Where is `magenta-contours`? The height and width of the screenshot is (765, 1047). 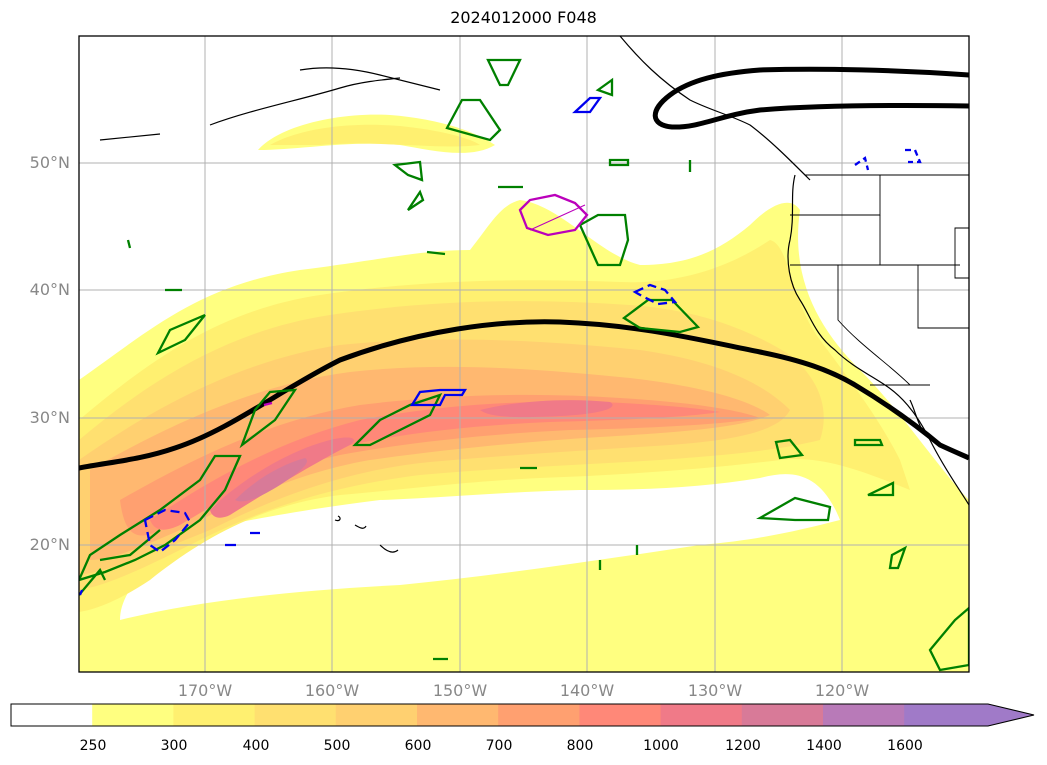 magenta-contours is located at coordinates (426, 300).